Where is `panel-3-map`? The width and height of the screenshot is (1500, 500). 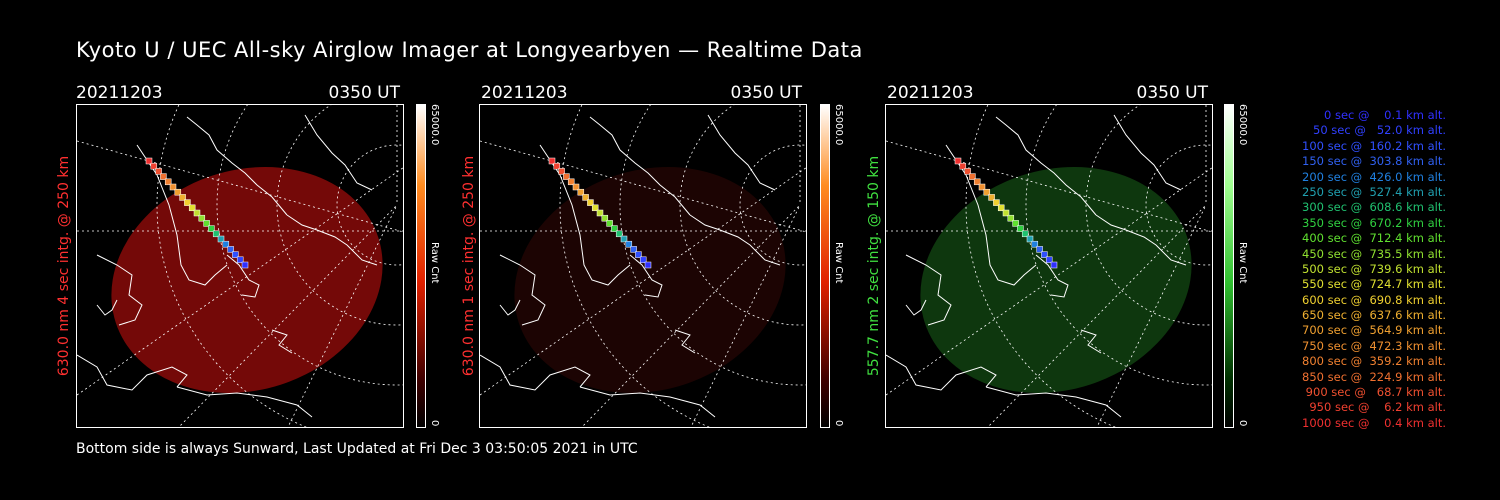
panel-3-map is located at coordinates (1049, 266).